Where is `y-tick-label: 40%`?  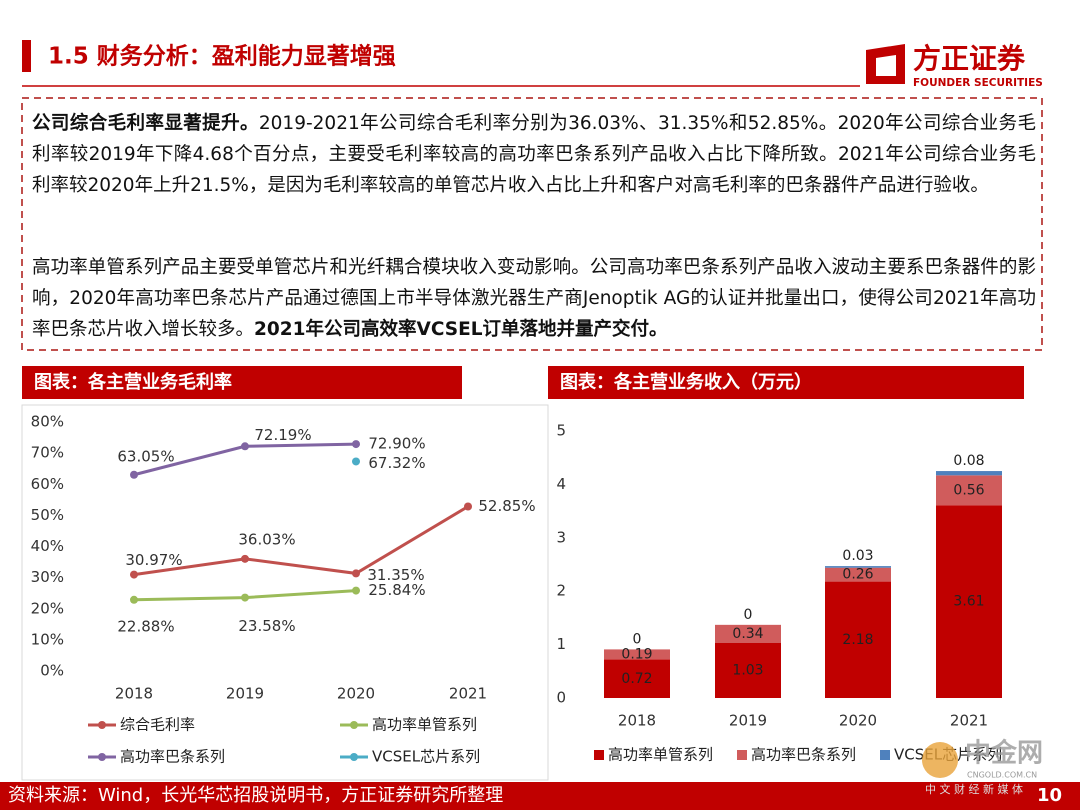
y-tick-label: 40% is located at coordinates (47, 546).